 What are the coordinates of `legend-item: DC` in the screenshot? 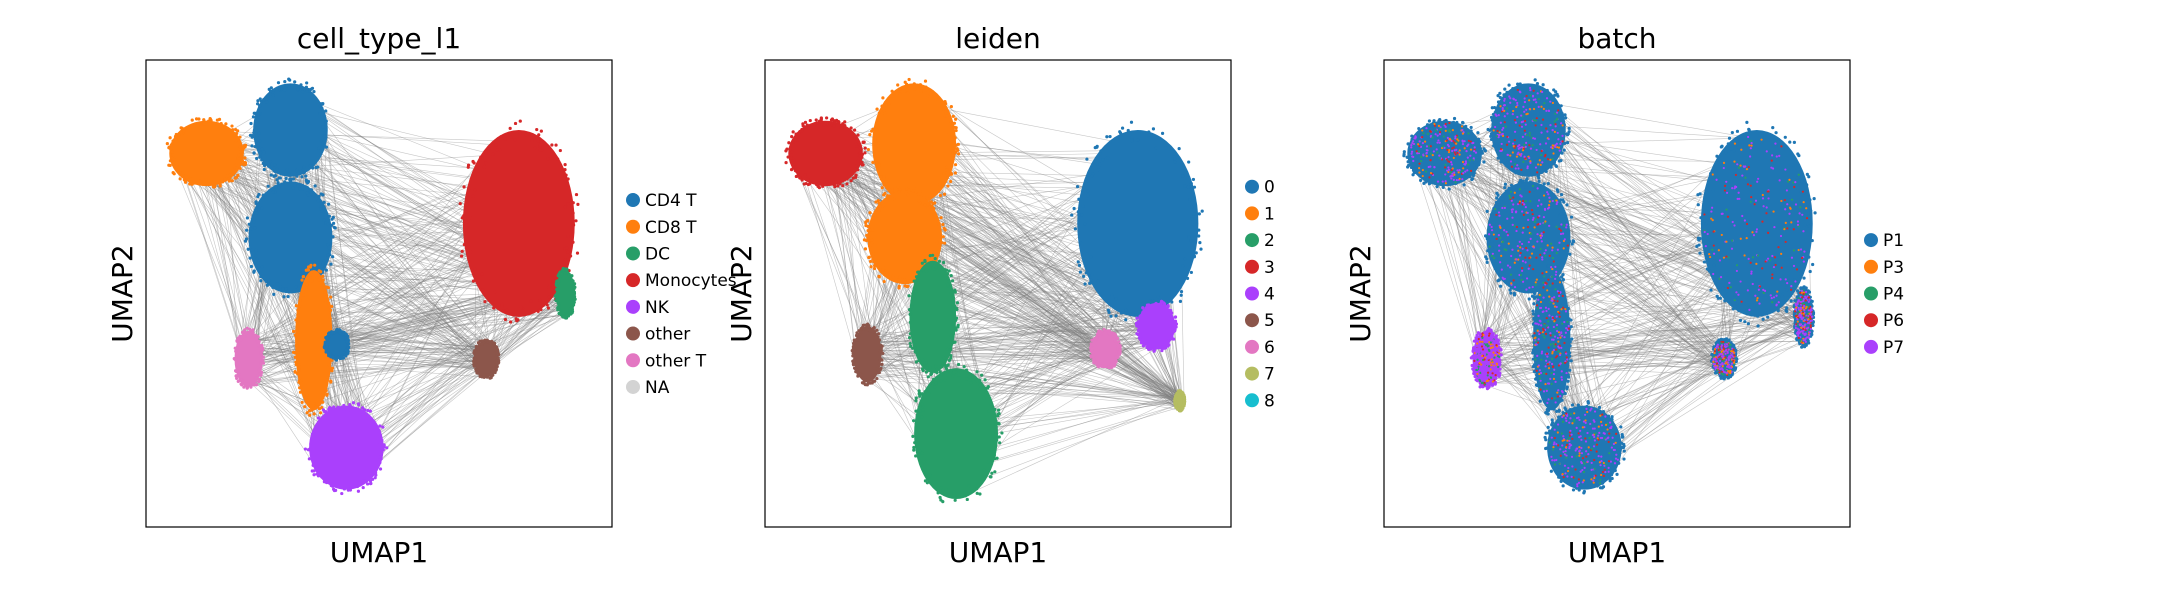 It's located at (648, 254).